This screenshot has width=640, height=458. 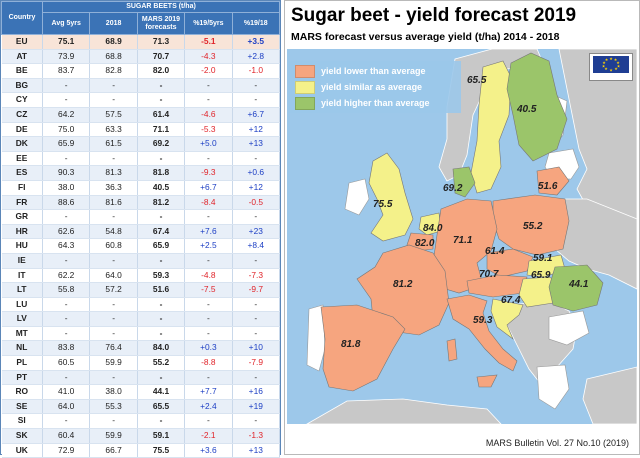 What do you see at coordinates (66, 348) in the screenshot?
I see `avg5yrs-cell: 83.8` at bounding box center [66, 348].